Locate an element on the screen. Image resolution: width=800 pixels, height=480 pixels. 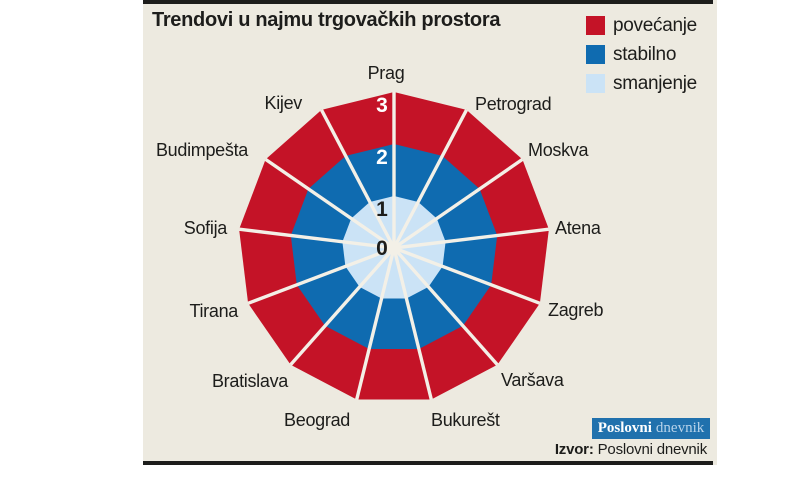
city-label-beograd: Beograd is located at coordinates (317, 420).